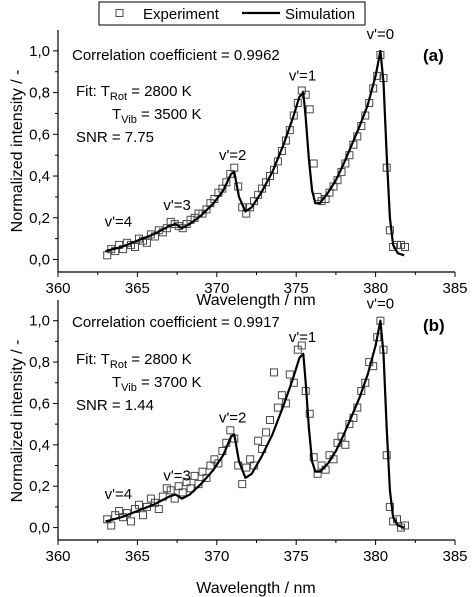 The height and width of the screenshot is (597, 474). I want to click on panel-a-x-tick-label: 380, so click(375, 288).